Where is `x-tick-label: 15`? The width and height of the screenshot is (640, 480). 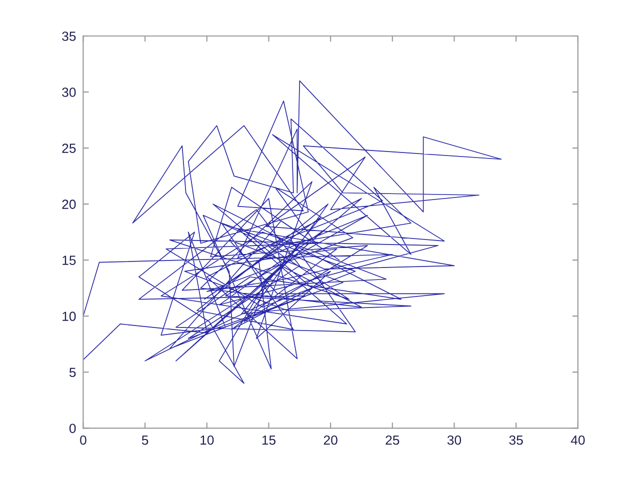 x-tick-label: 15 is located at coordinates (269, 440).